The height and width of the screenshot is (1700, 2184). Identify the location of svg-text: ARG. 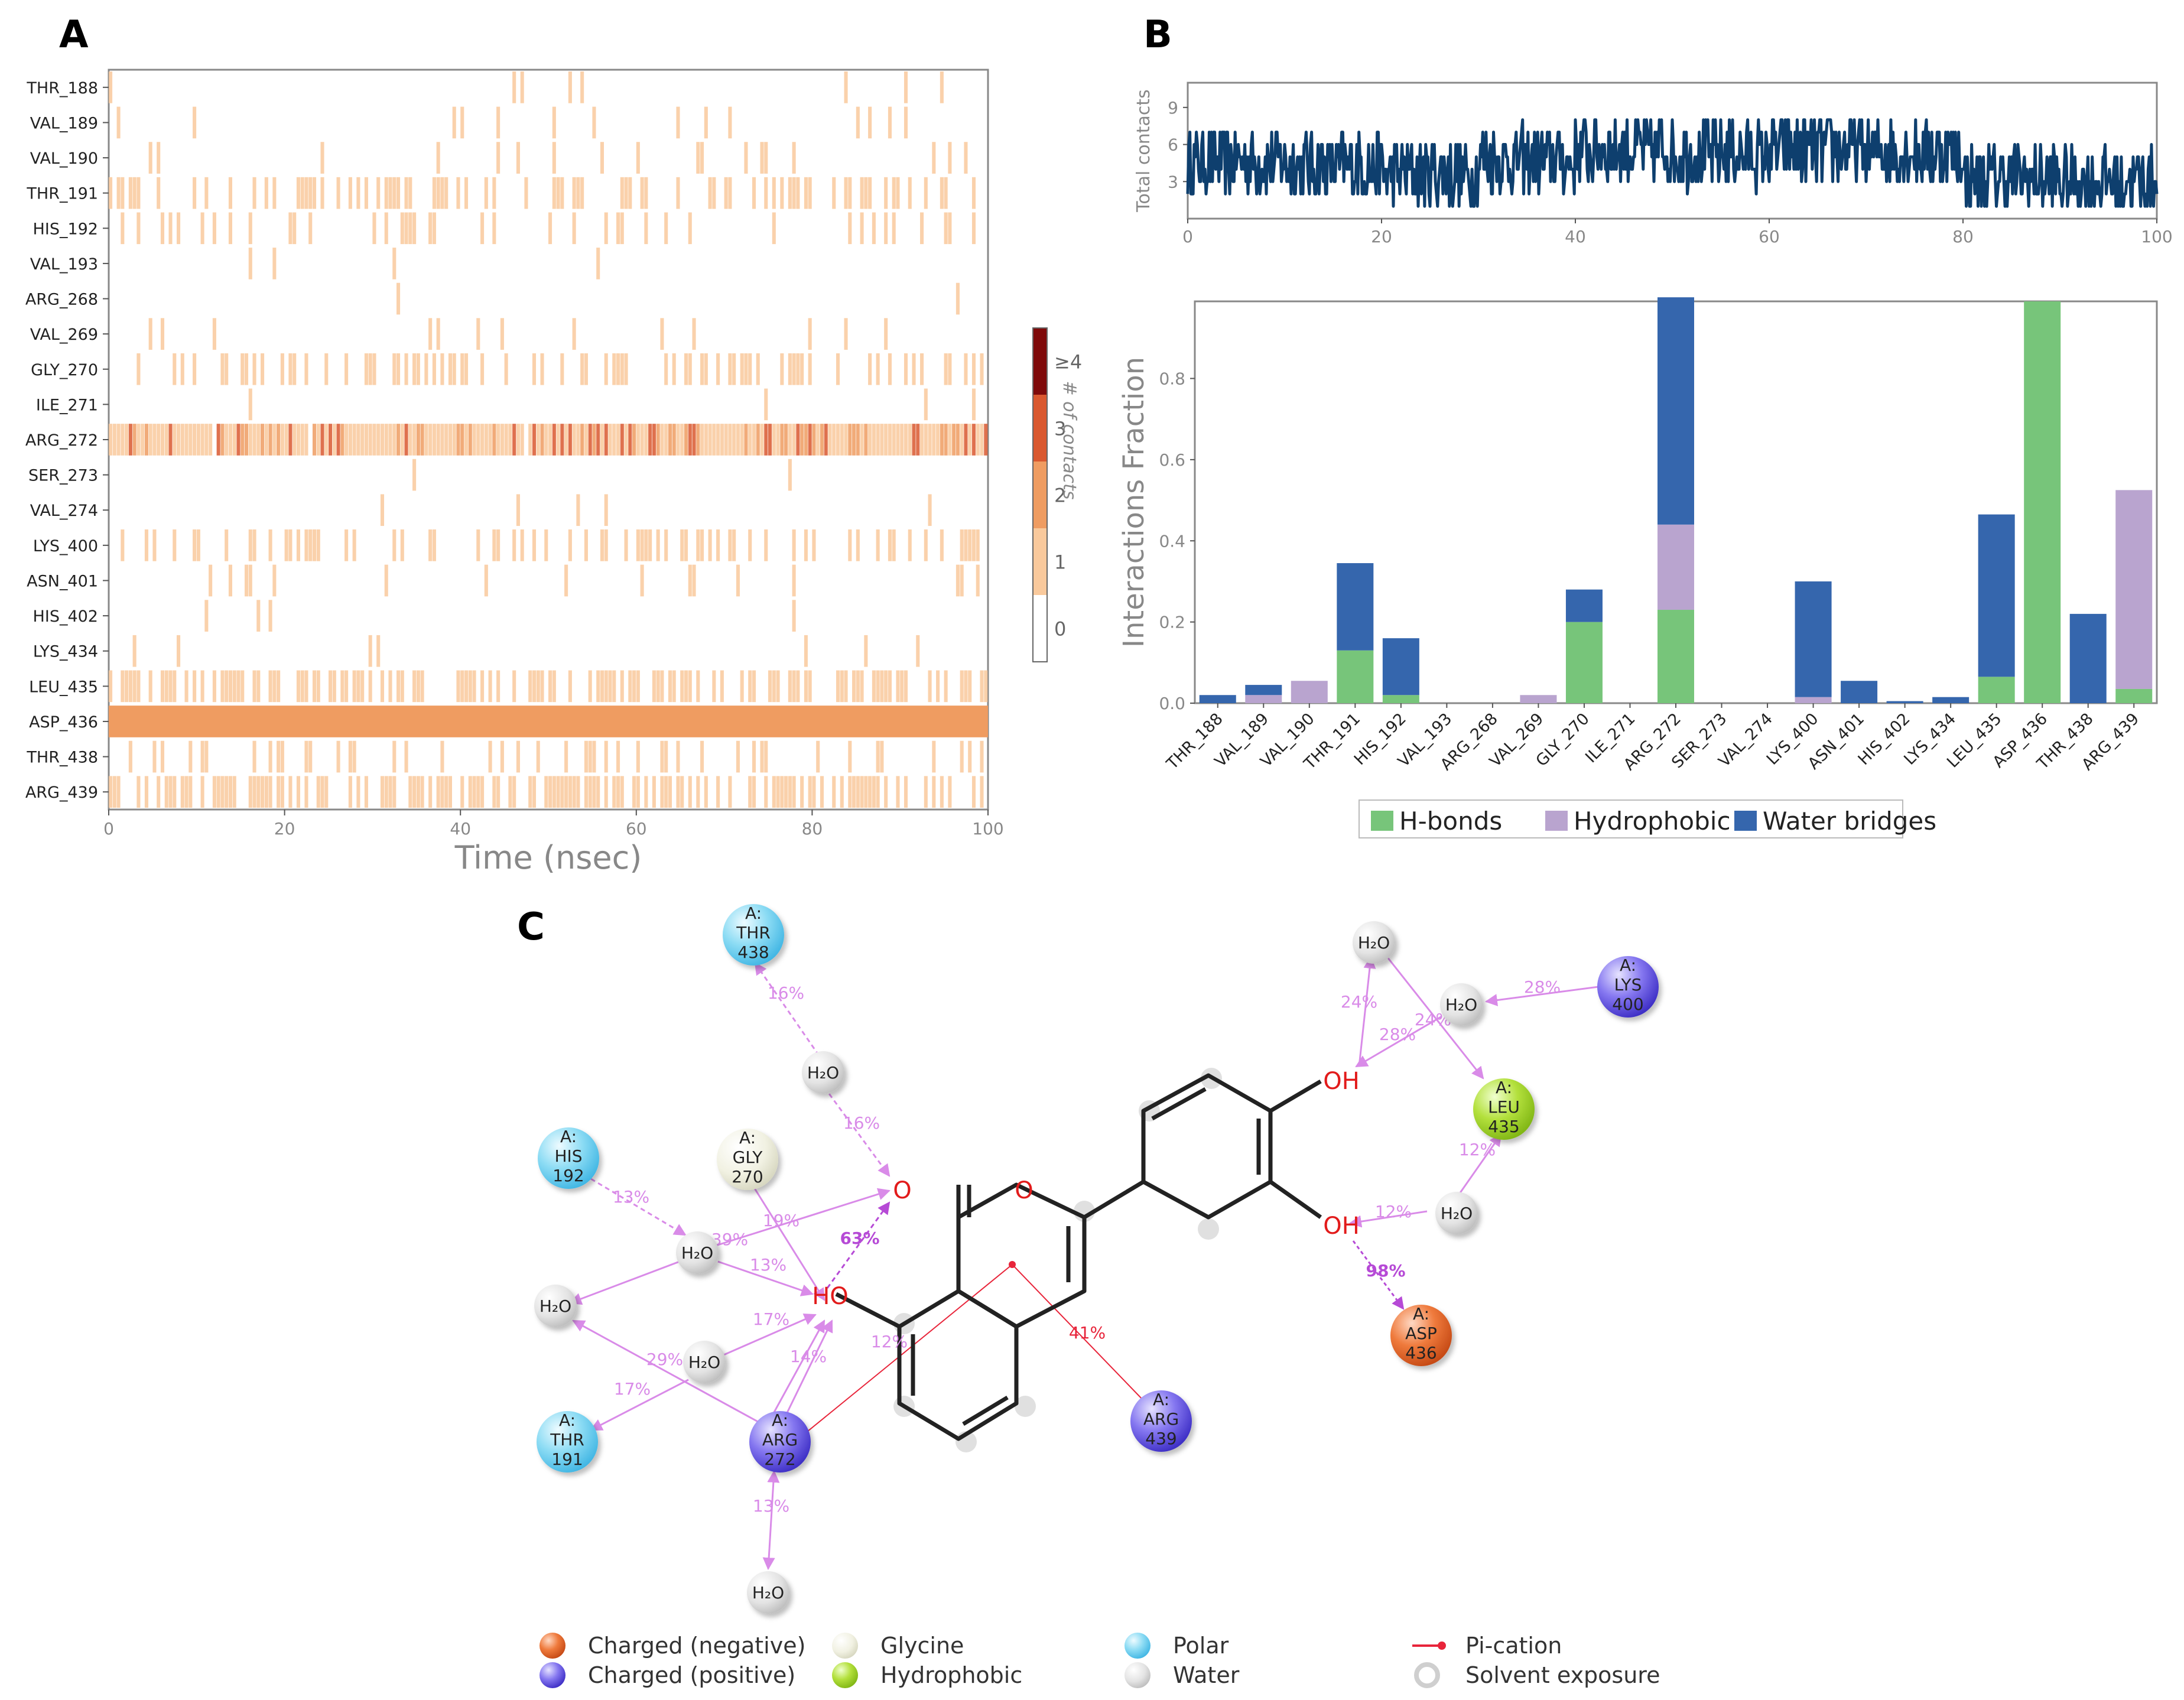
(1161, 1419).